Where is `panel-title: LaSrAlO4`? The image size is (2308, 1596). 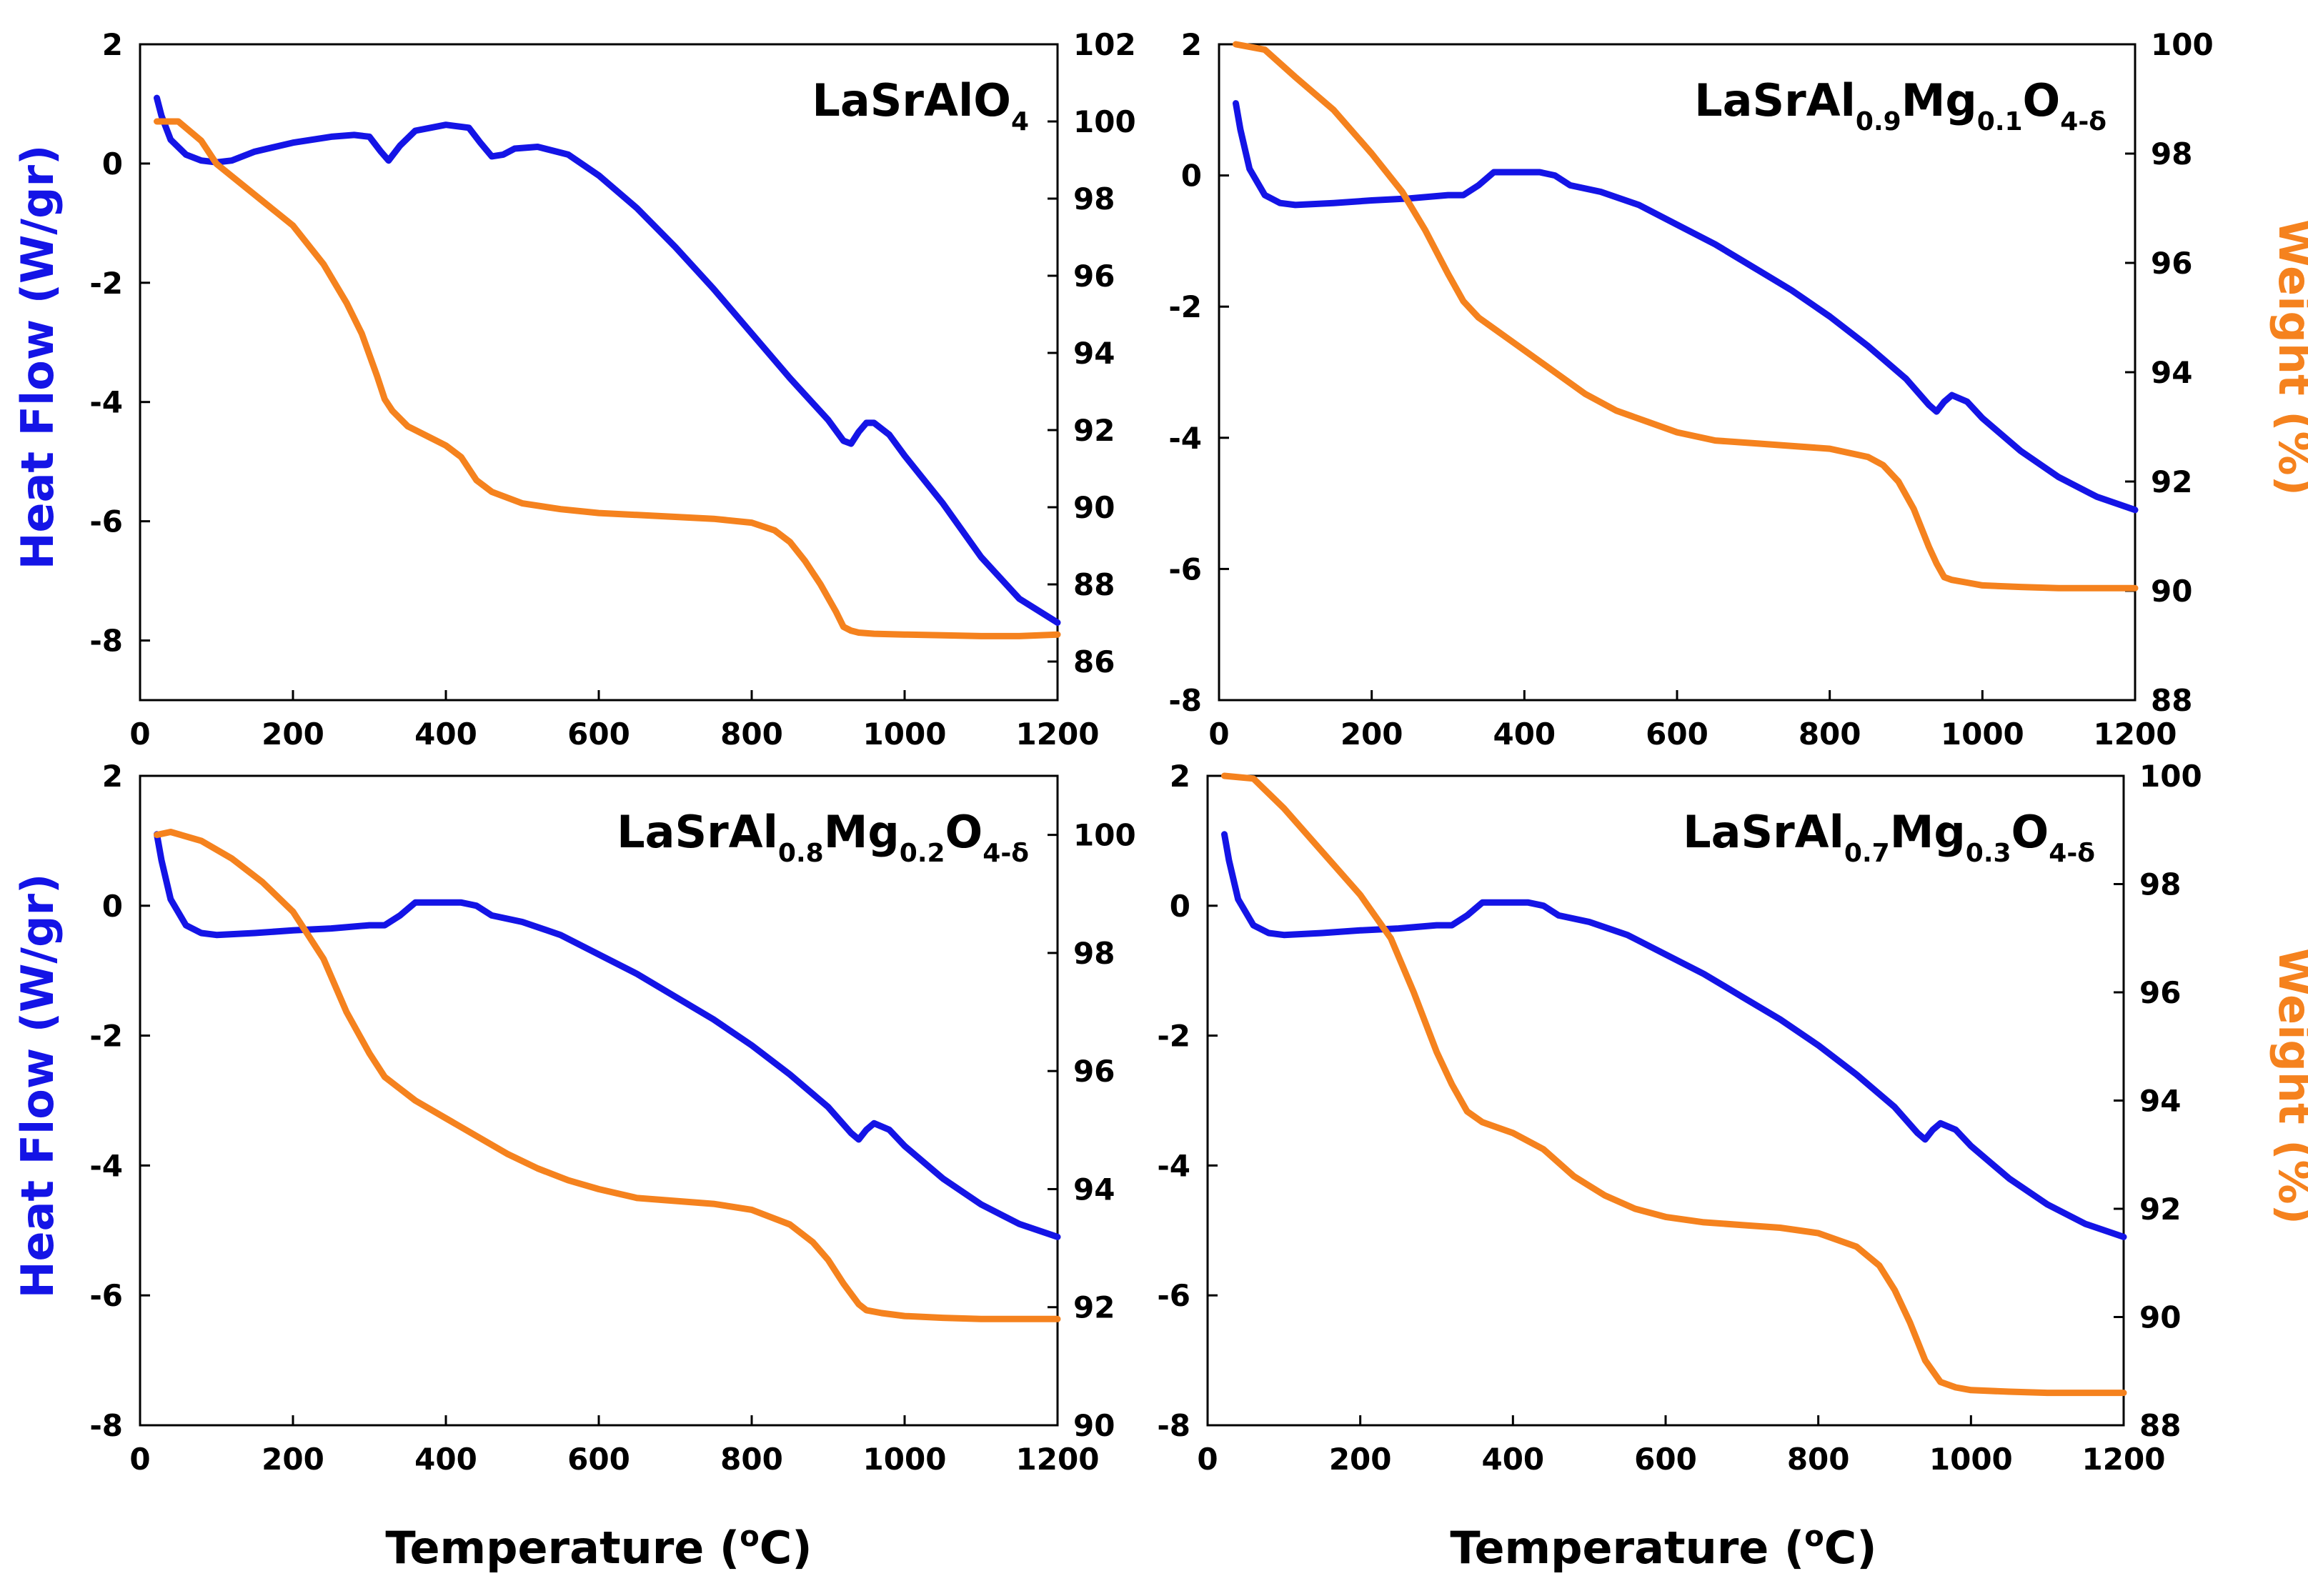 panel-title: LaSrAlO4 is located at coordinates (920, 105).